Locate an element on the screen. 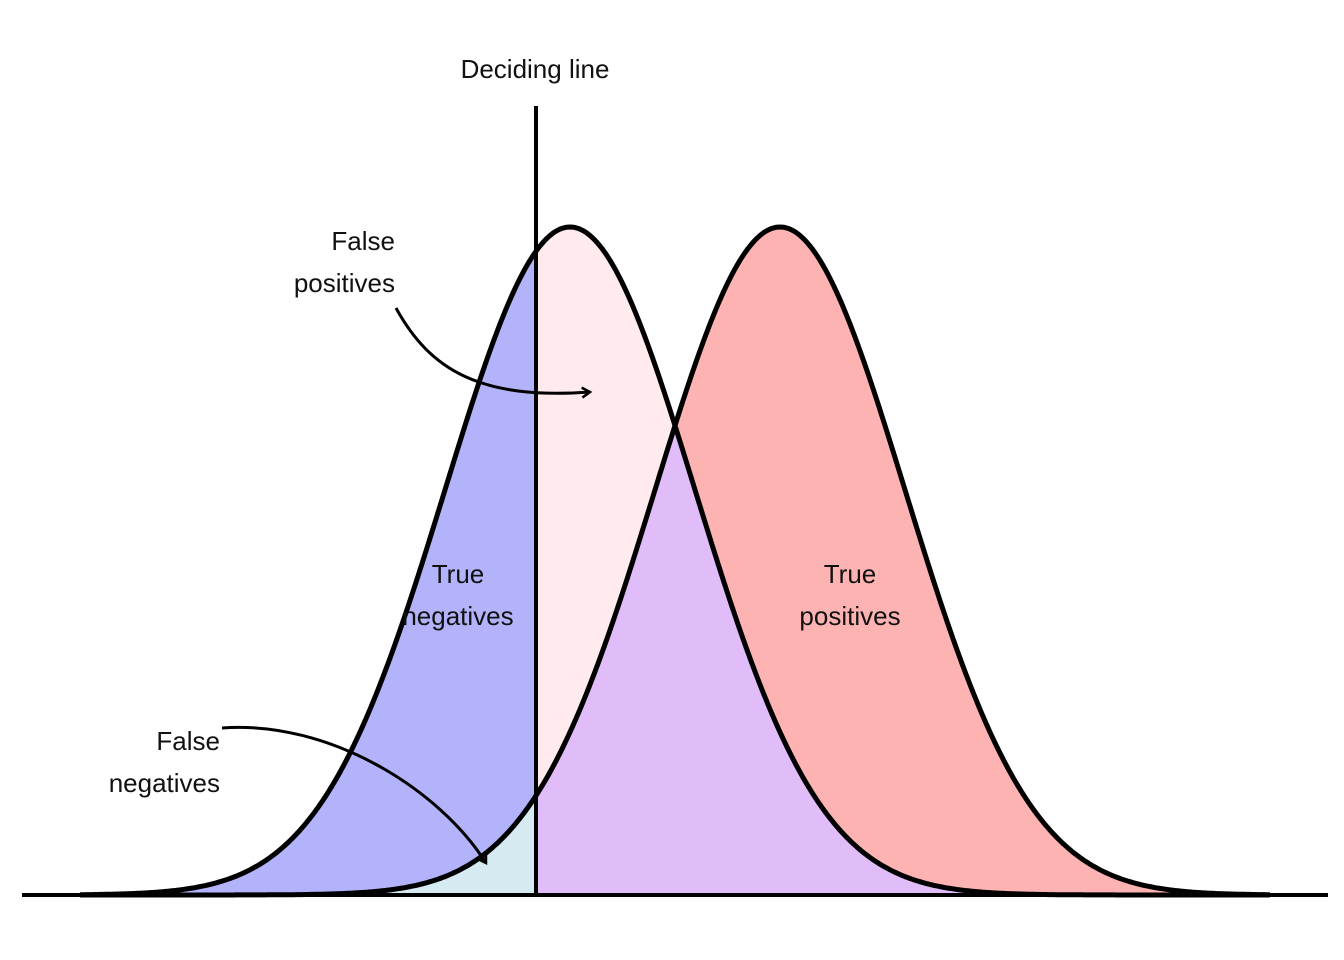  false-positives-arrow is located at coordinates (492, 350).